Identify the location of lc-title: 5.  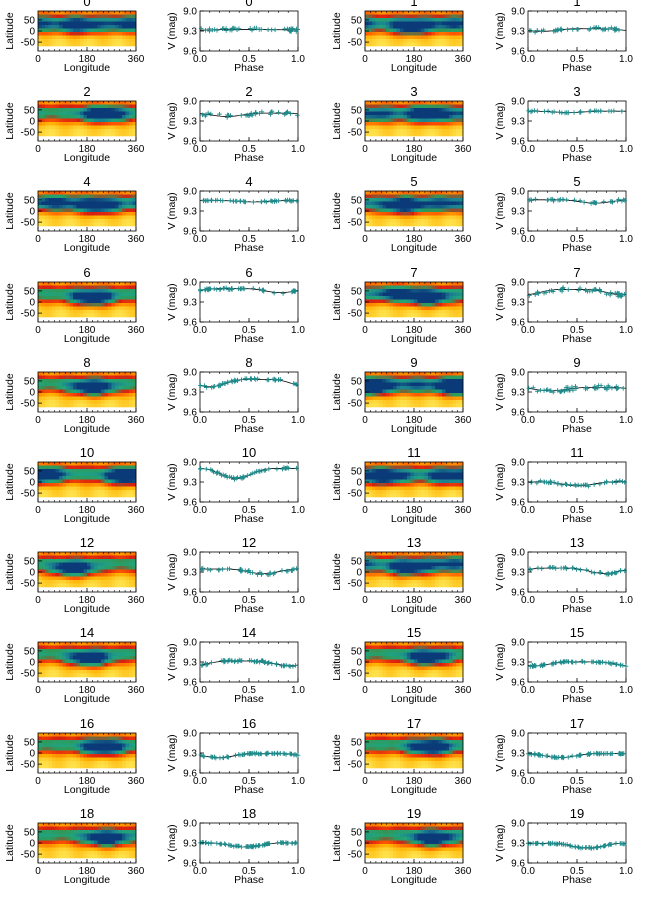
(576, 181).